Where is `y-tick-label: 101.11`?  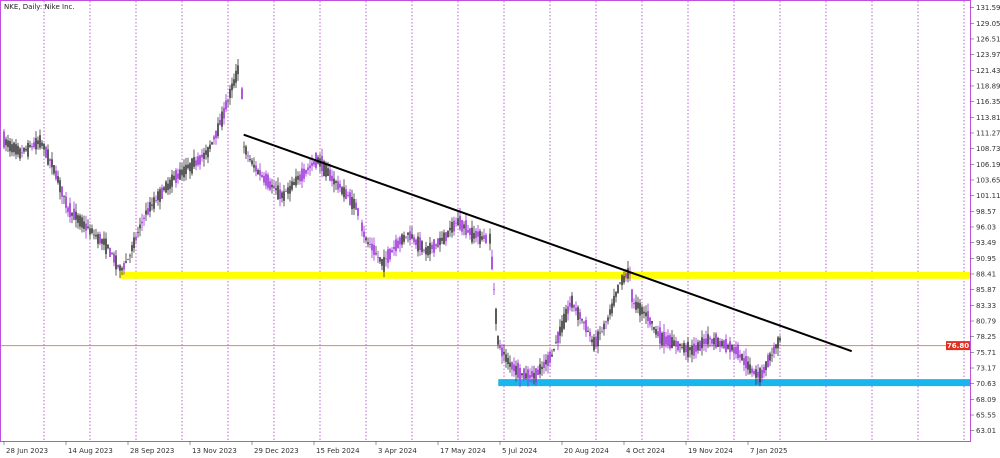
y-tick-label: 101.11 is located at coordinates (988, 196).